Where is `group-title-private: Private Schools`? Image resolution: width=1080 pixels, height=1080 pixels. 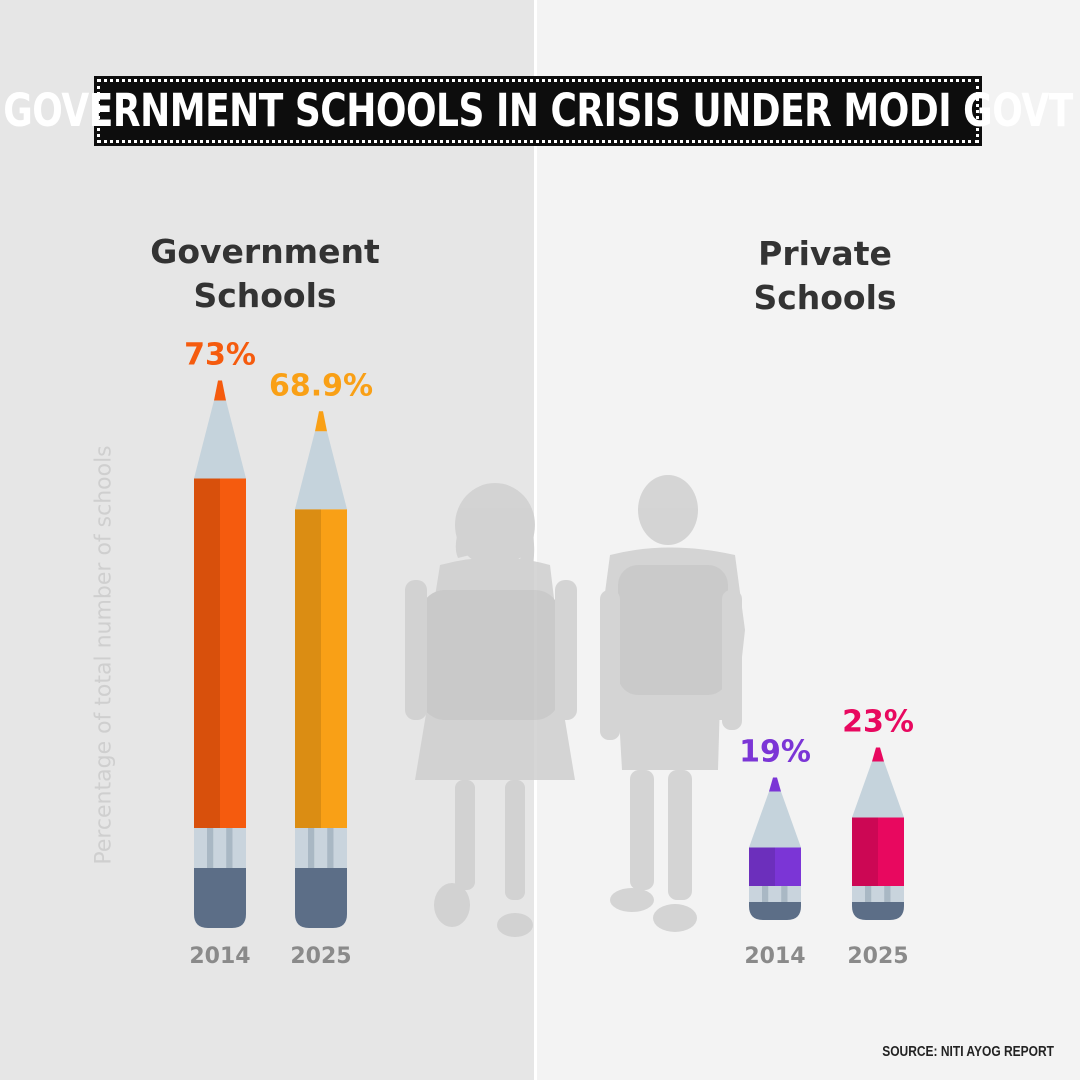 group-title-private: Private Schools is located at coordinates (825, 276).